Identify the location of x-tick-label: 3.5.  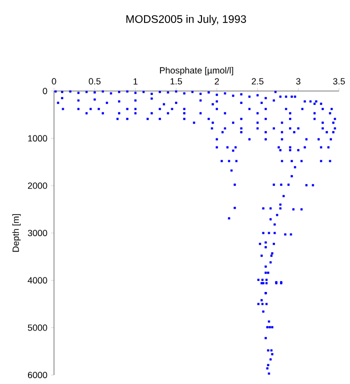
(339, 81).